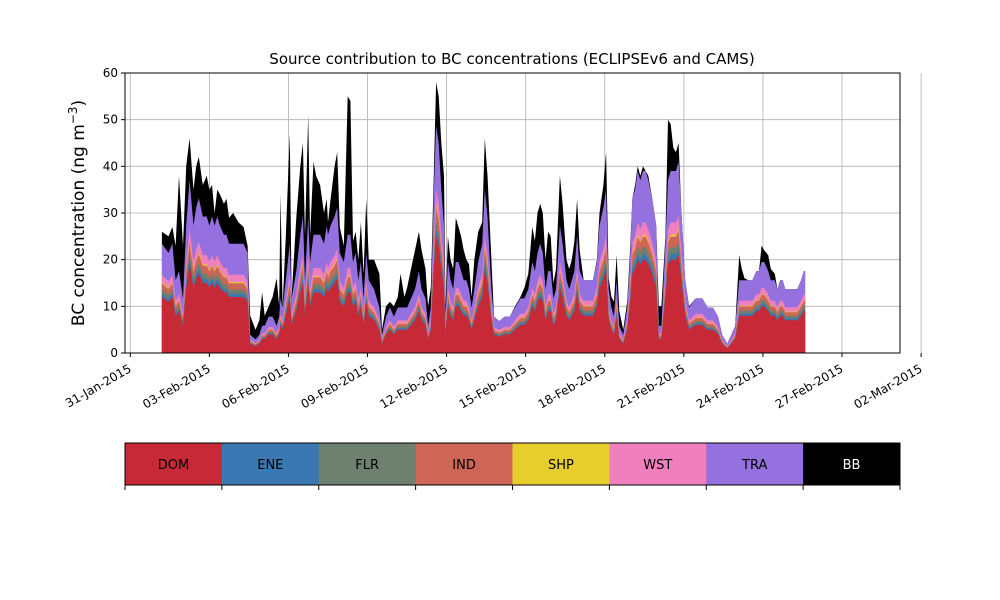  Describe the element at coordinates (114, 353) in the screenshot. I see `y-tick-label: 0` at that location.